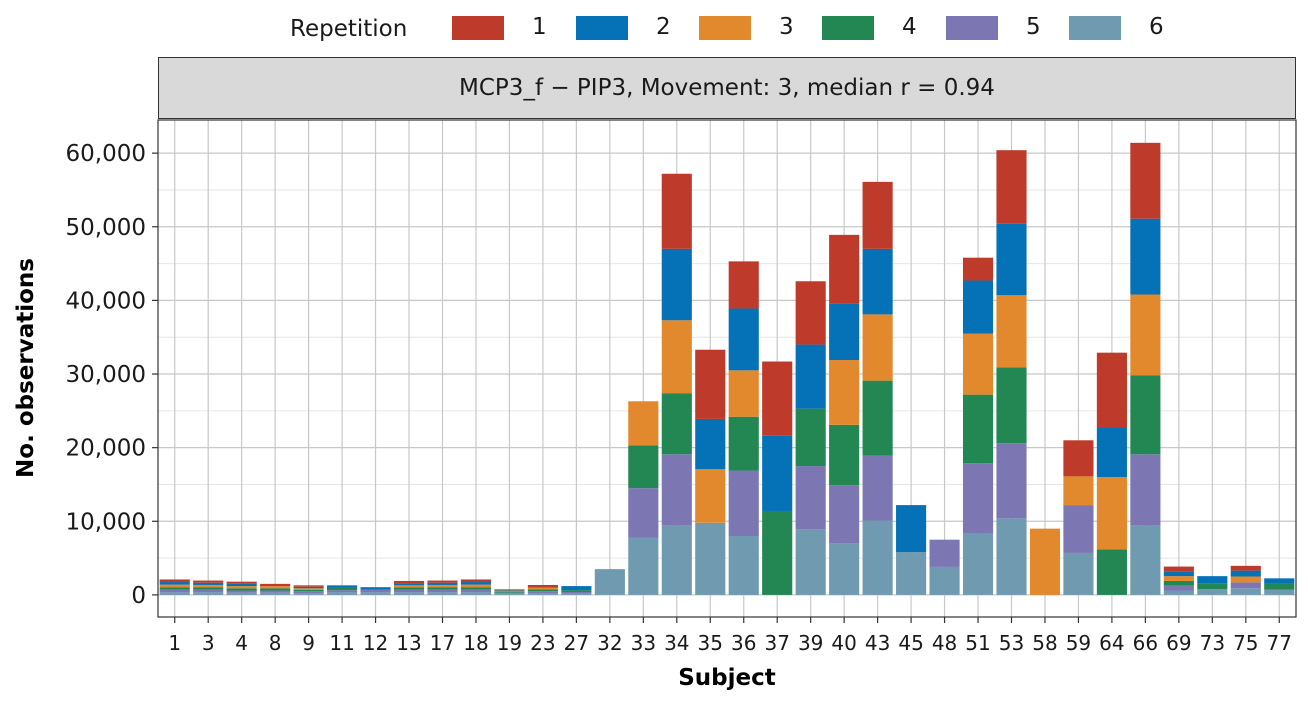  Describe the element at coordinates (663, 27) in the screenshot. I see `legend-label-2: 2` at that location.